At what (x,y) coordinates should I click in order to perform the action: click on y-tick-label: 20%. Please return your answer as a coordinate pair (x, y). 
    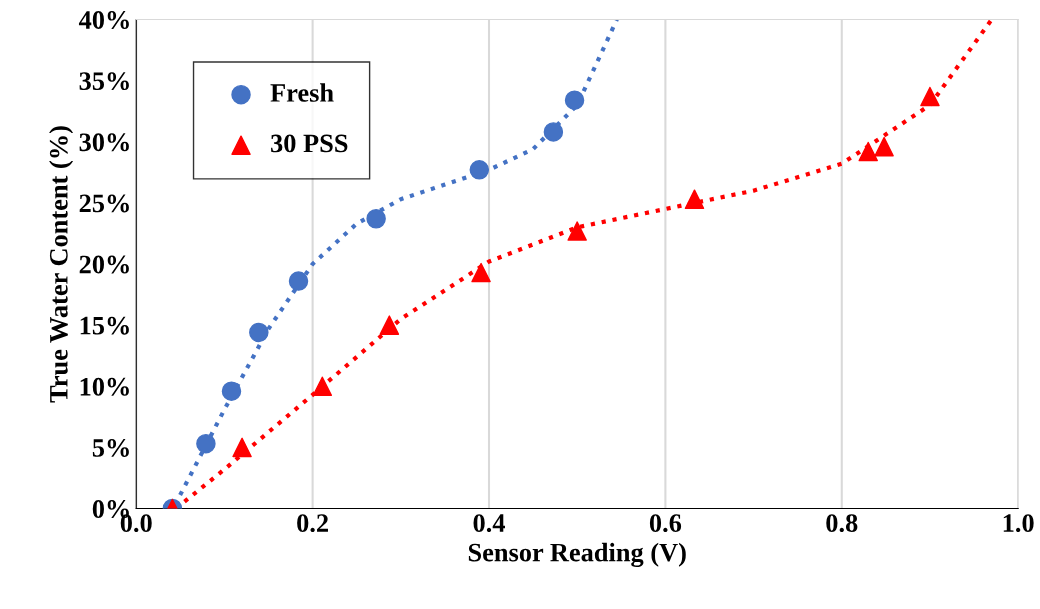
    Looking at the image, I should click on (104, 264).